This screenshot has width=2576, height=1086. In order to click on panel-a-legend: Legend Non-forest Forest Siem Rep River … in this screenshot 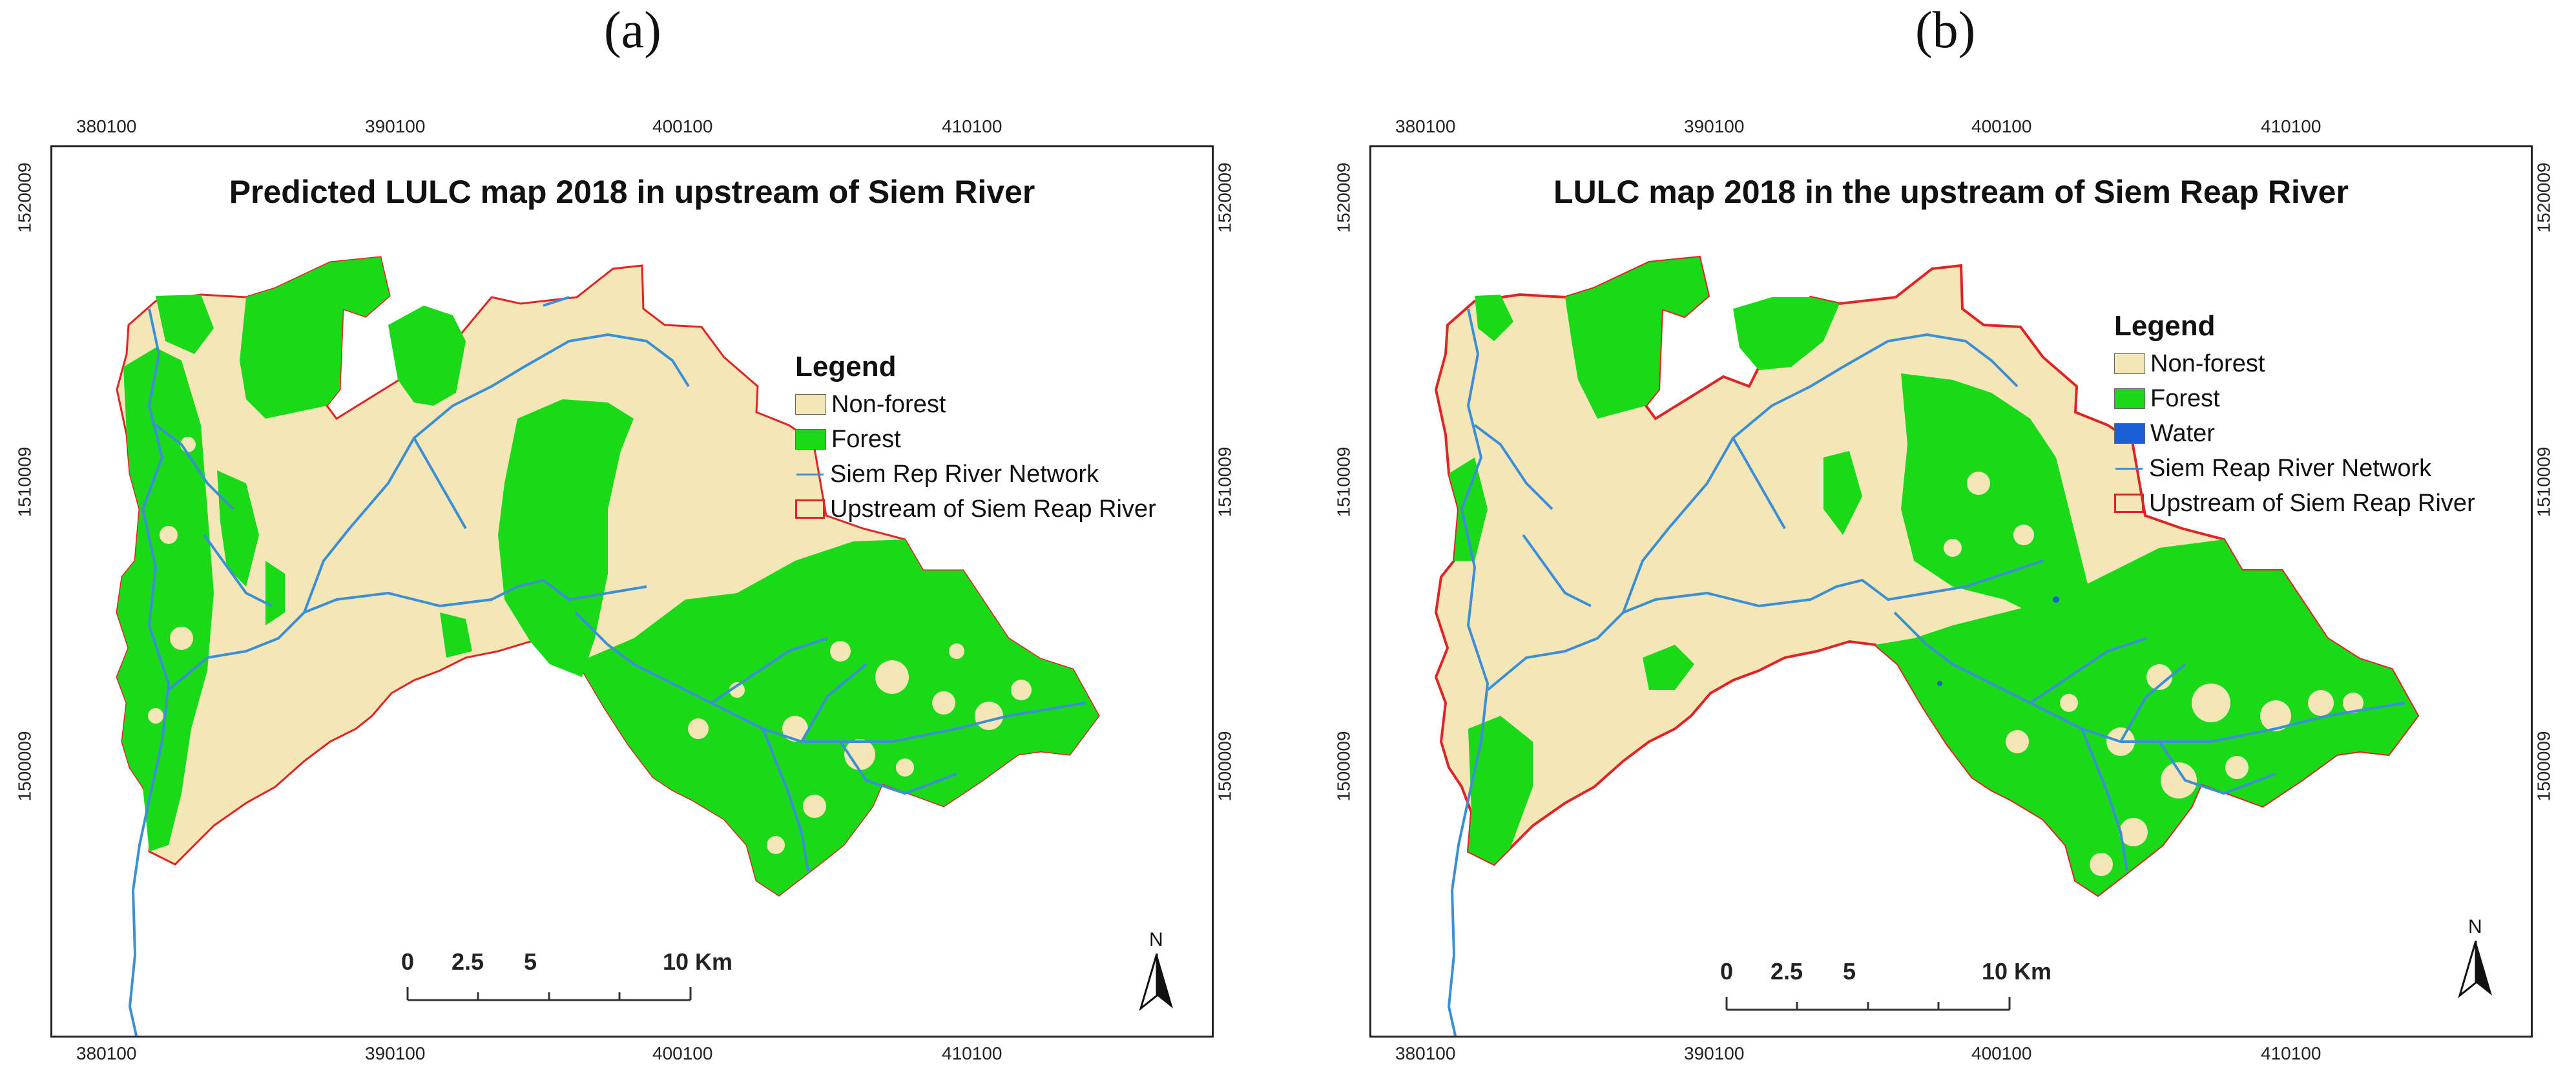, I will do `click(975, 439)`.